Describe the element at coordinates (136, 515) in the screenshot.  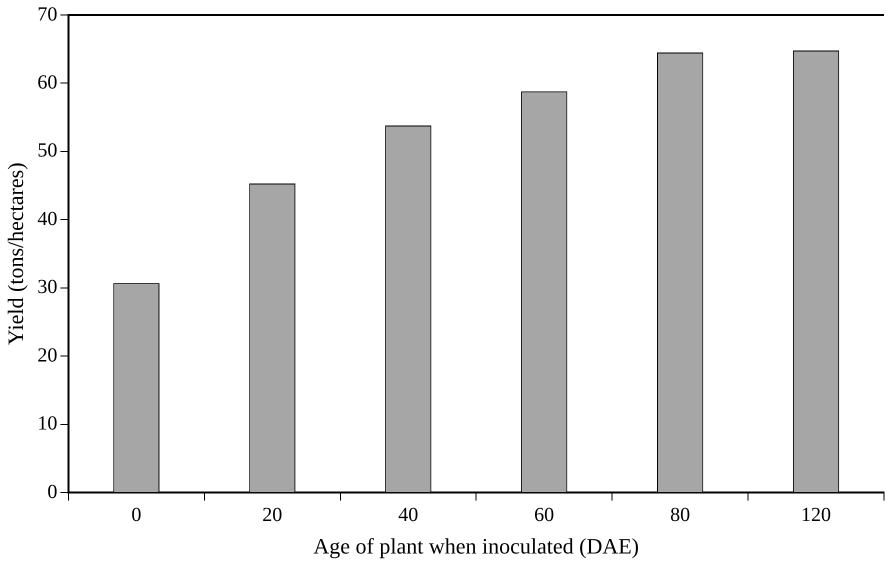
I see `x-tick-label: 0` at that location.